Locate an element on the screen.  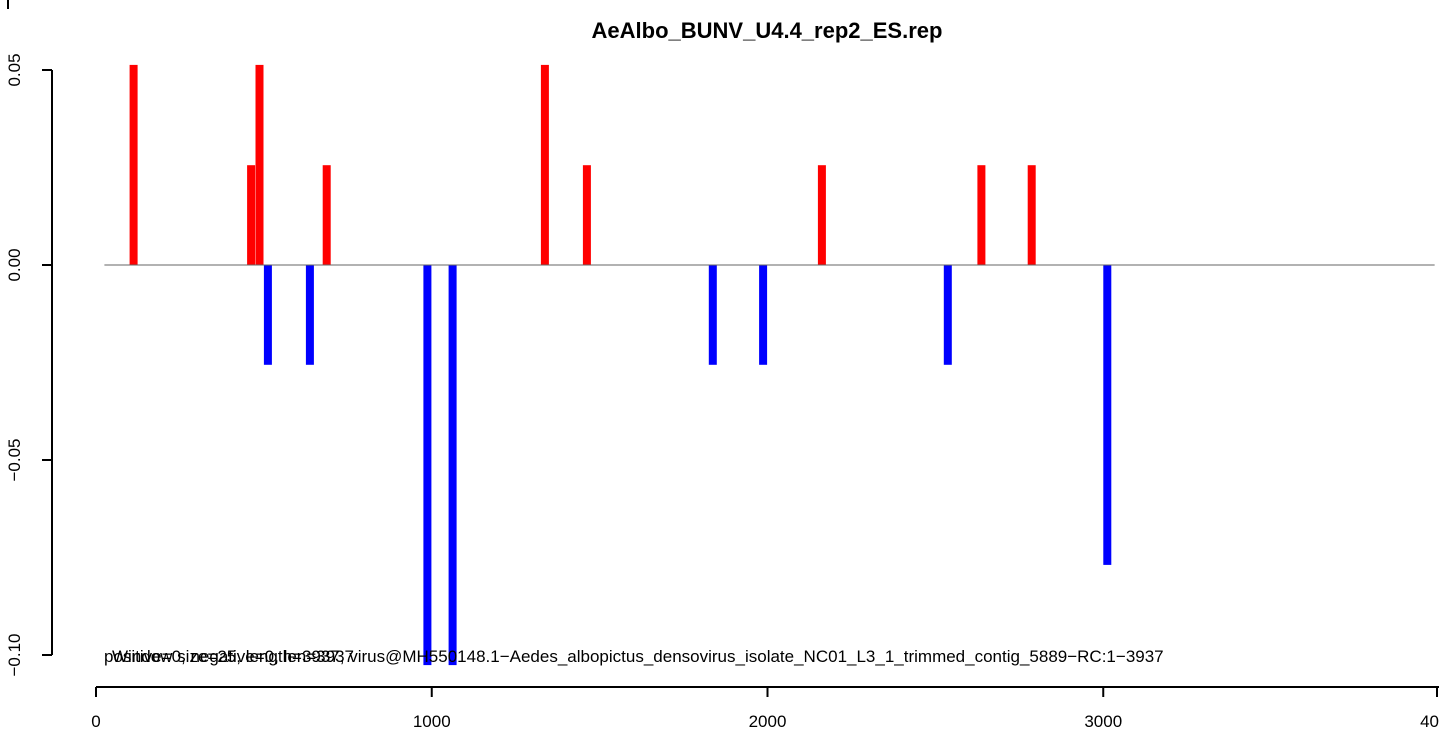
x-axis: 0 1000 2000 3000 40 is located at coordinates (765, 709).